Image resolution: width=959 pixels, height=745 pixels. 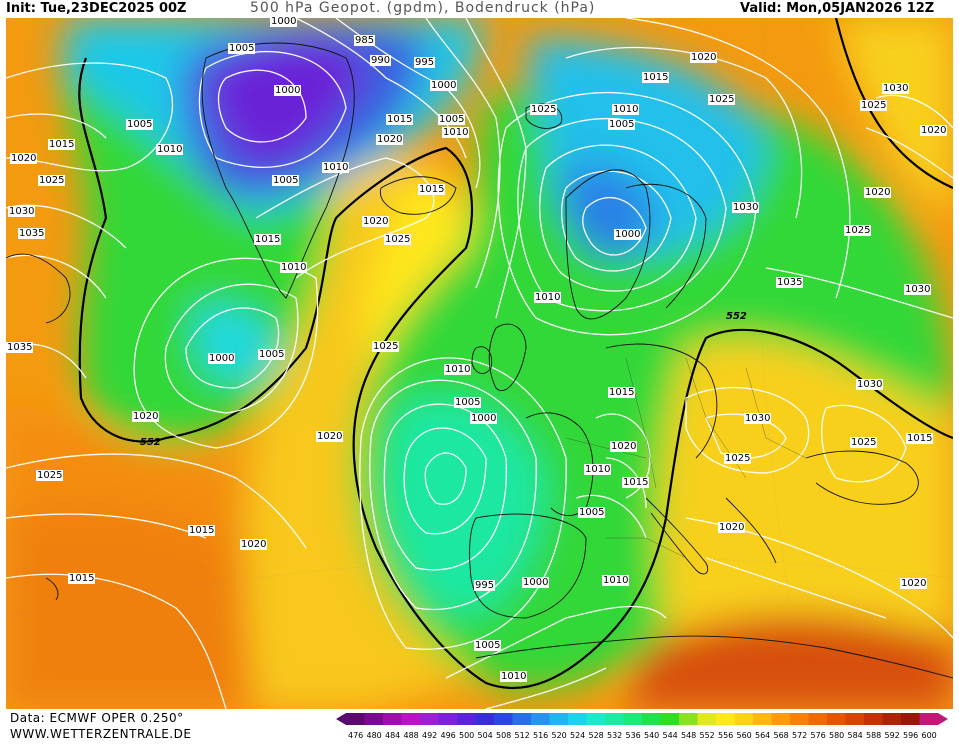 I want to click on legend-tick-label: 588, so click(x=873, y=735).